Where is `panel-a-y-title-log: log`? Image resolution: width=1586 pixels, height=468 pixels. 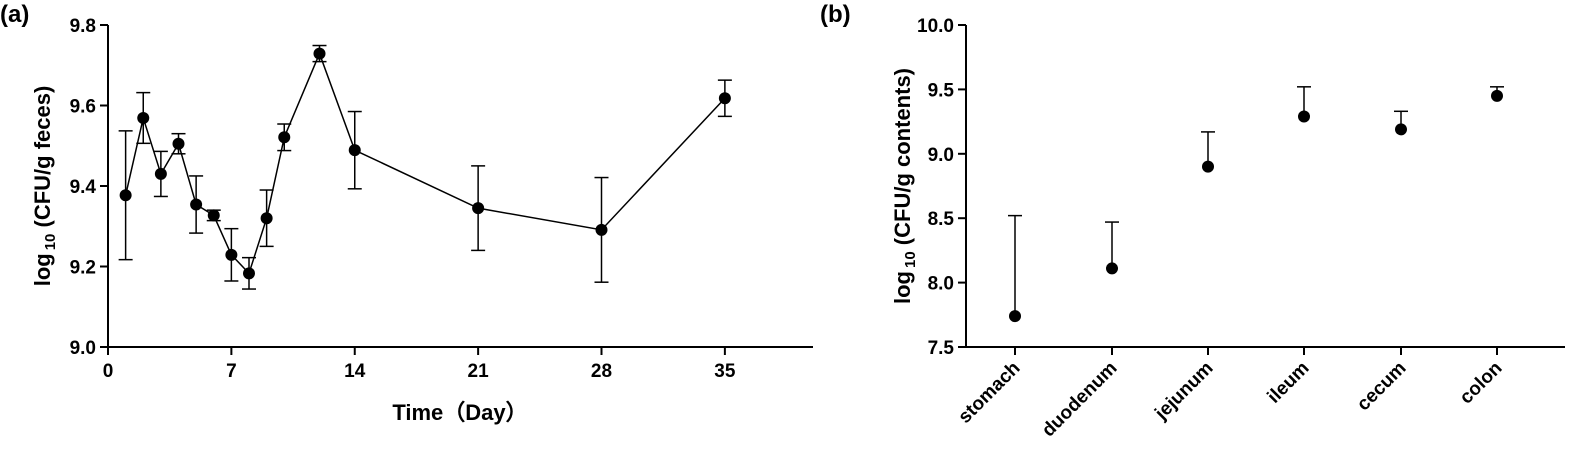 panel-a-y-title-log: log is located at coordinates (42, 269).